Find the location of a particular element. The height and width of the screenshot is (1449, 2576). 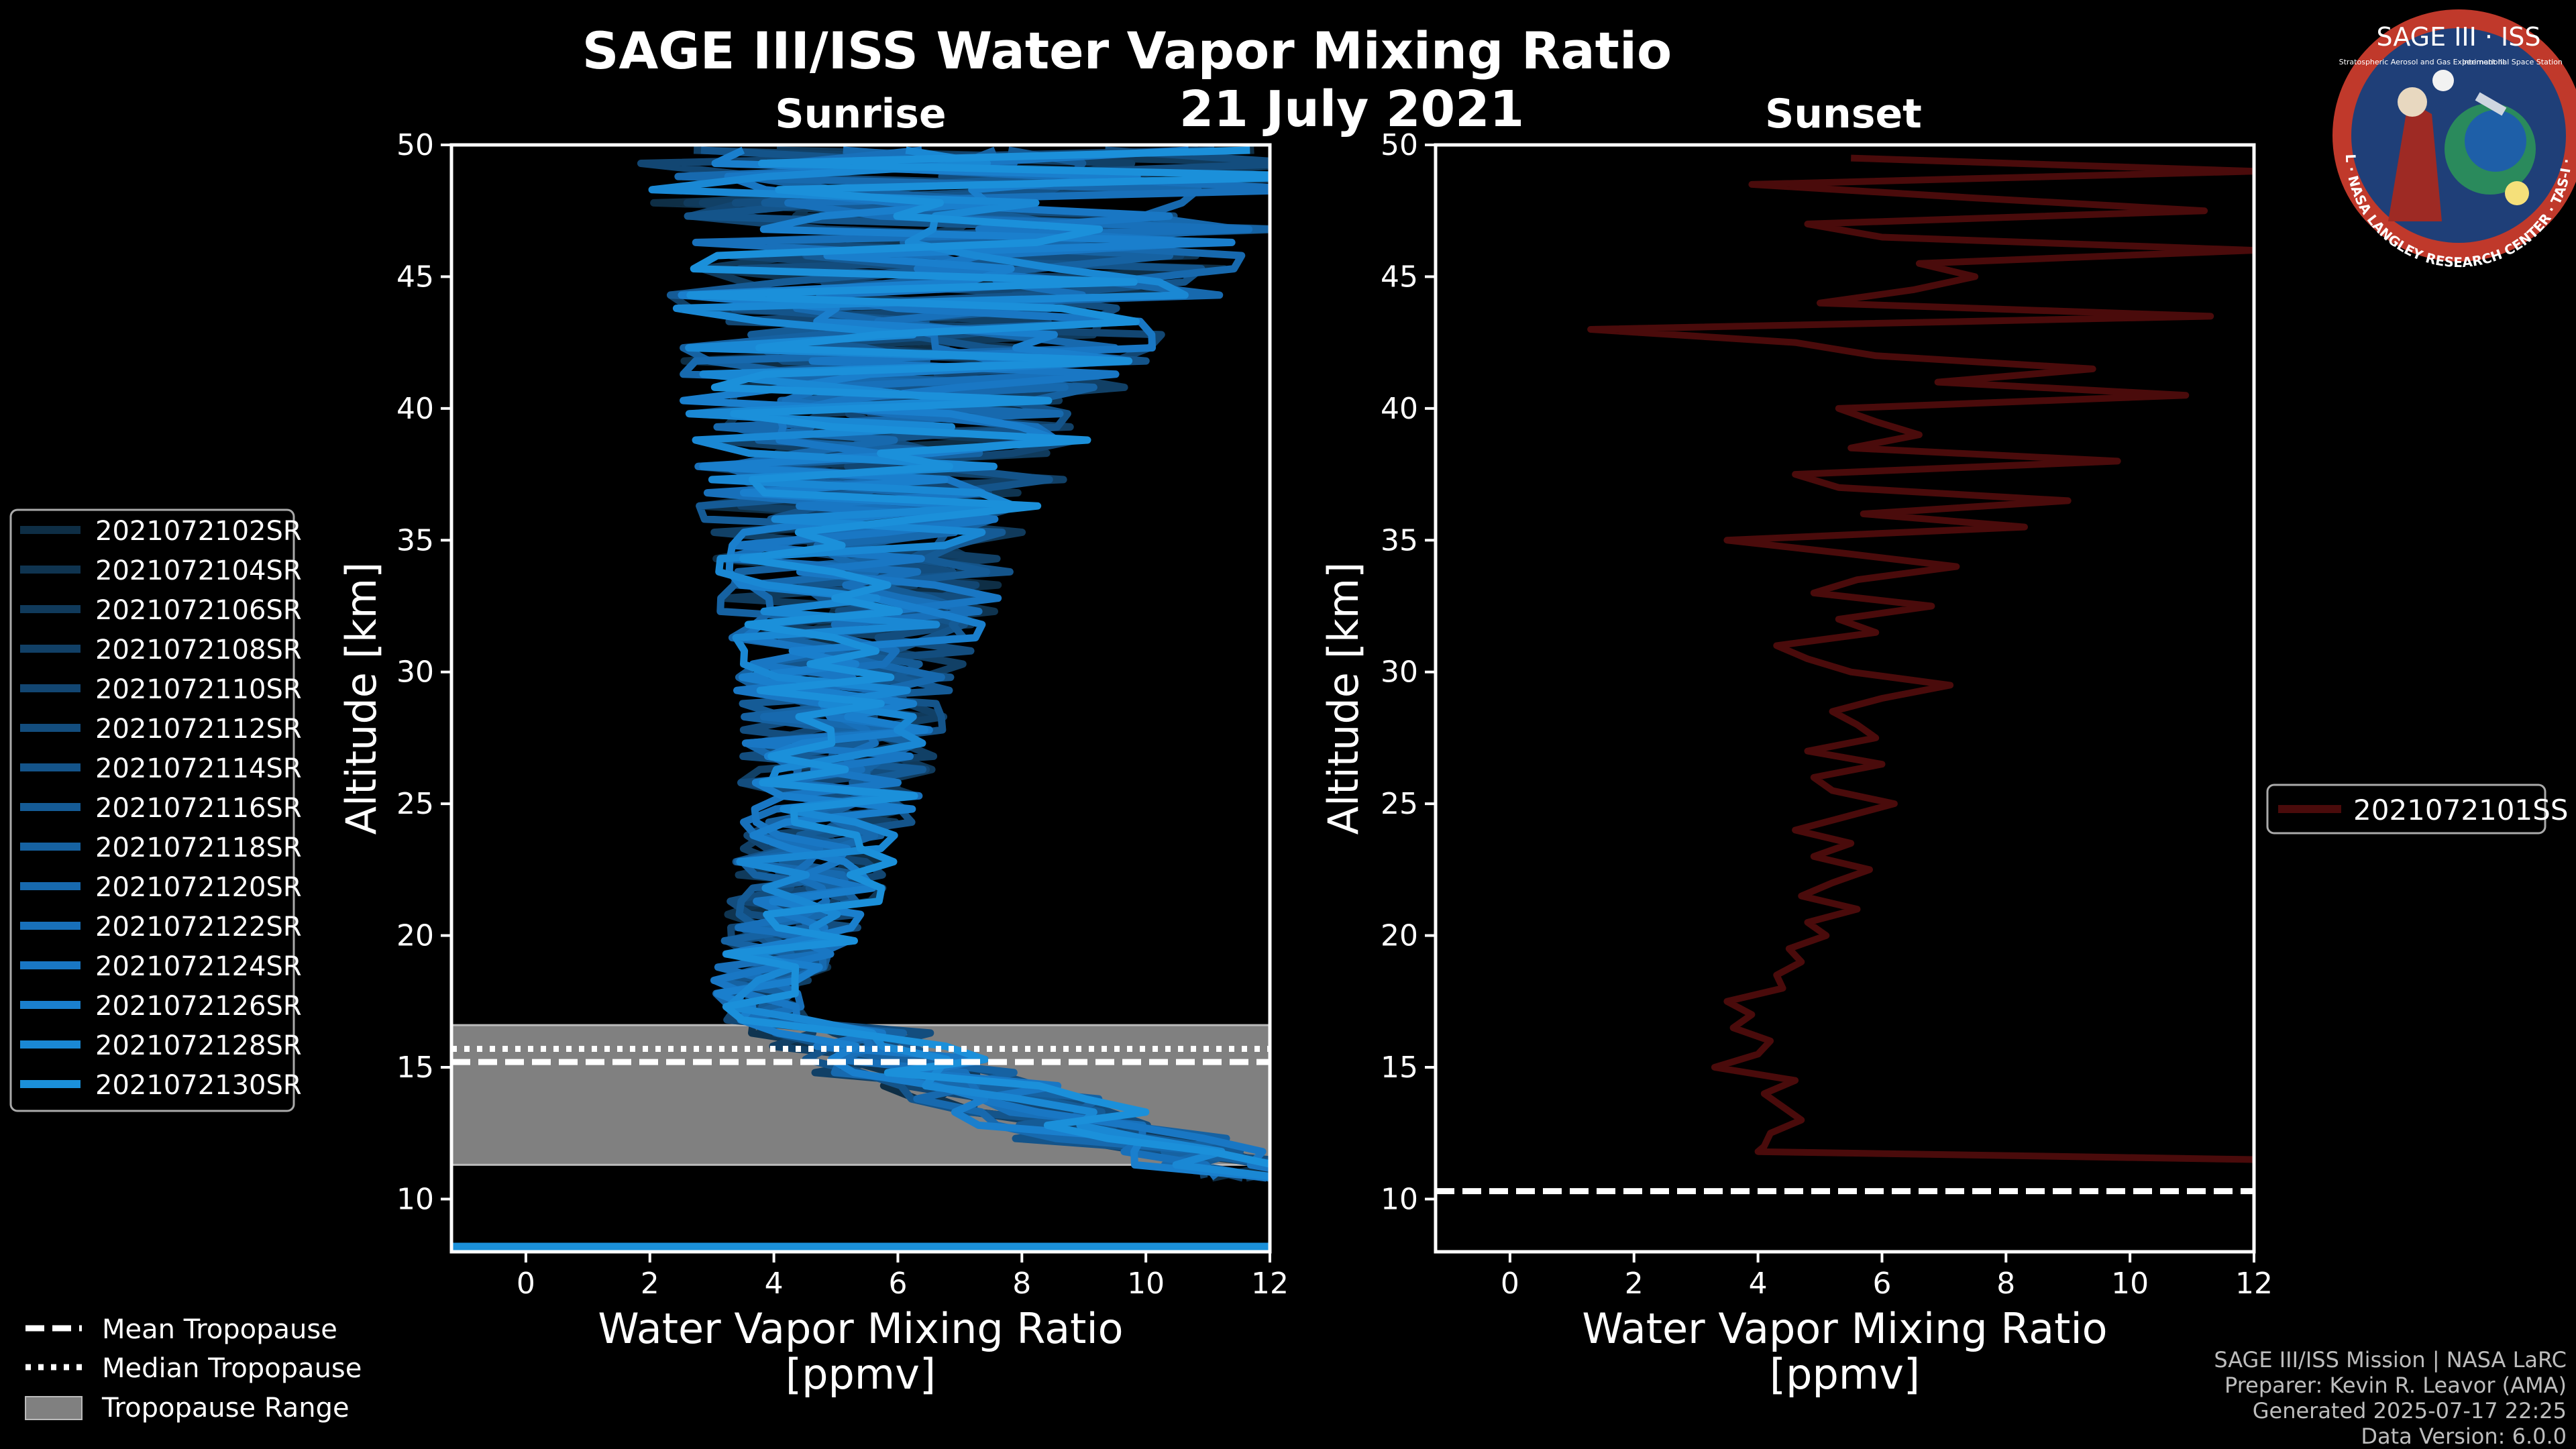

sunrise-ytick-label: 35 is located at coordinates (415, 540).